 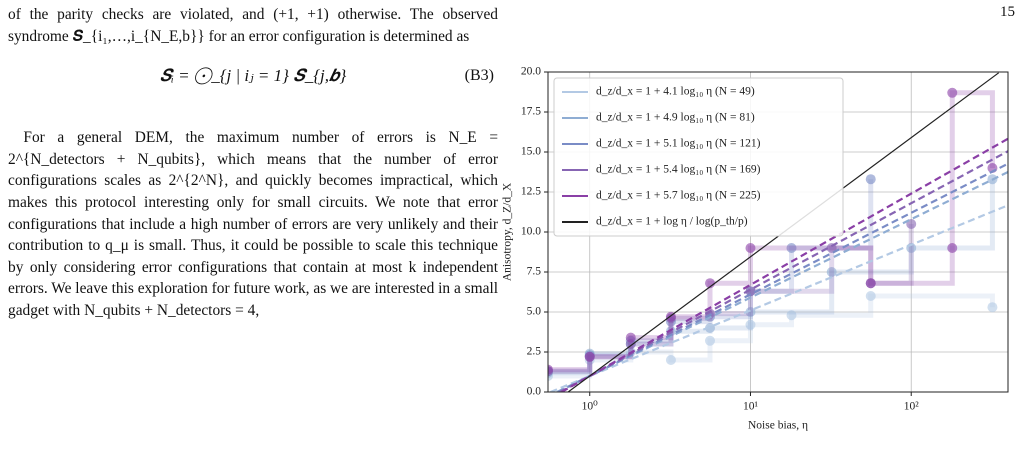 I want to click on y-tick-label: 20.0, so click(x=531, y=72).